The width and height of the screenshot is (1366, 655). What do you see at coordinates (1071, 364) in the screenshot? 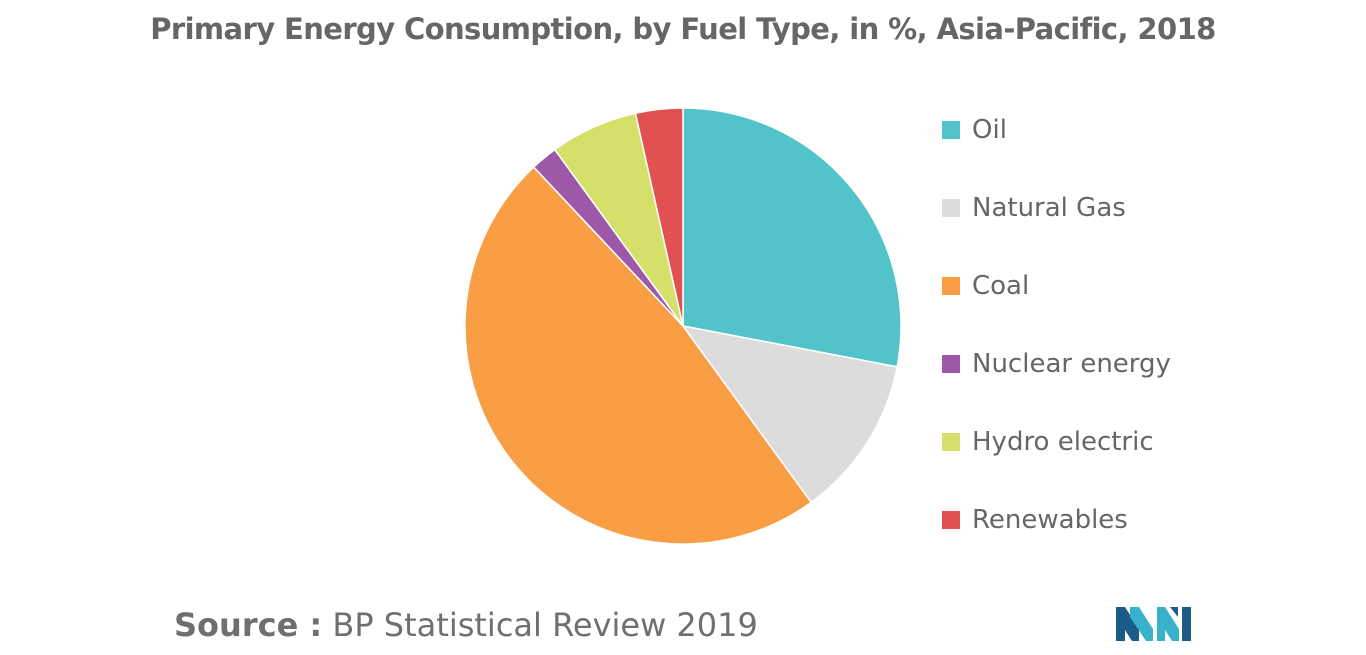
I see `legend-label: Nuclear energy` at bounding box center [1071, 364].